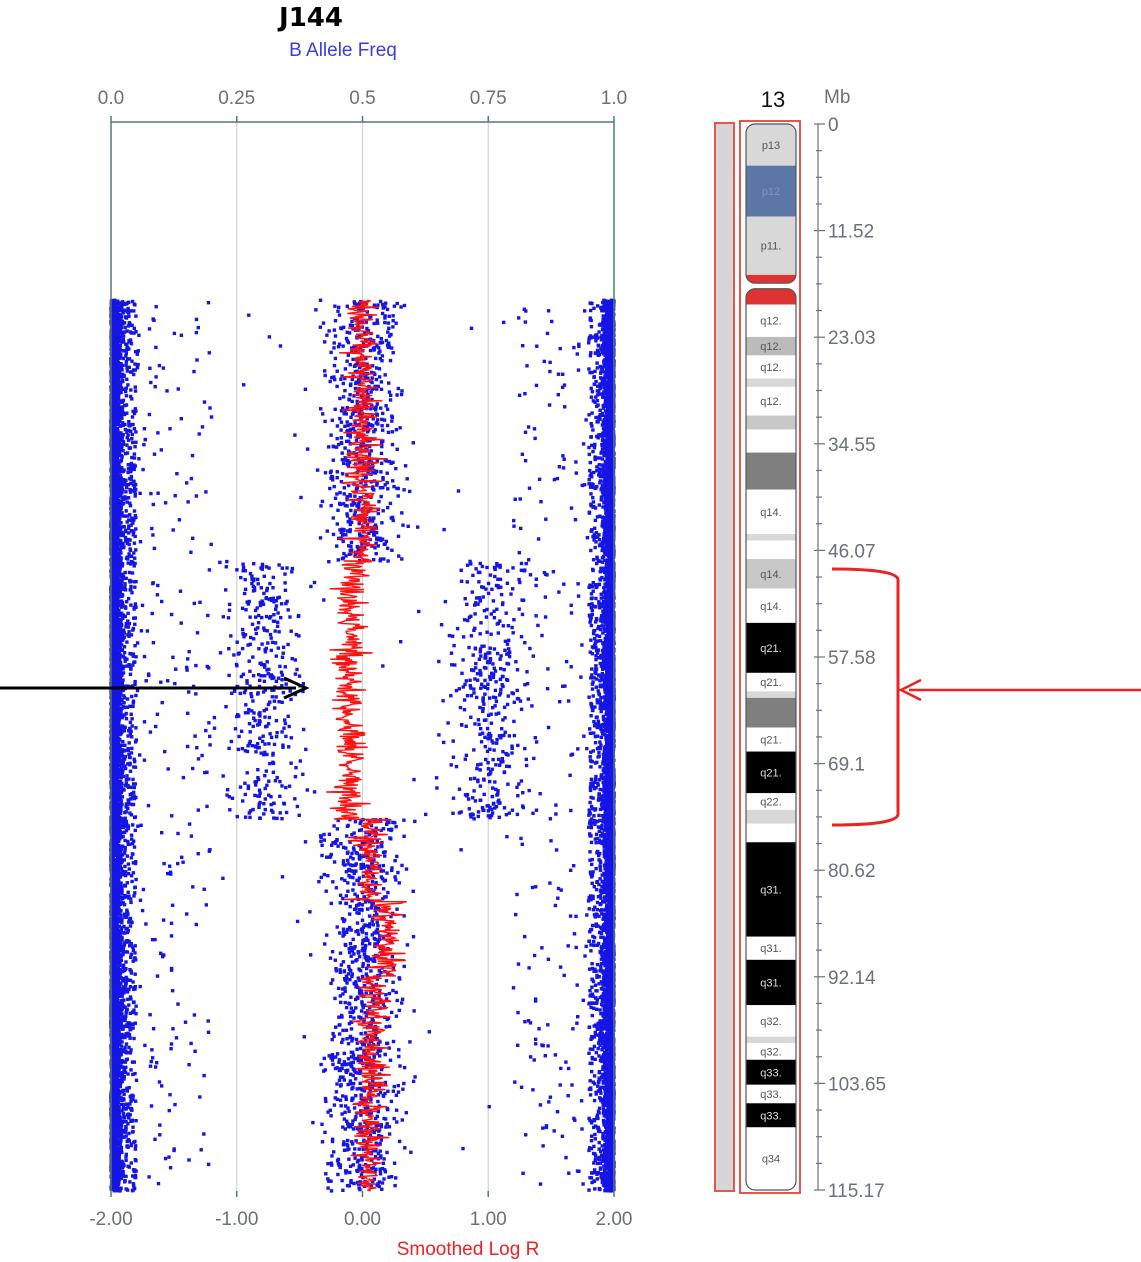 The height and width of the screenshot is (1262, 1141). I want to click on sample-title: J144, so click(310, 18).